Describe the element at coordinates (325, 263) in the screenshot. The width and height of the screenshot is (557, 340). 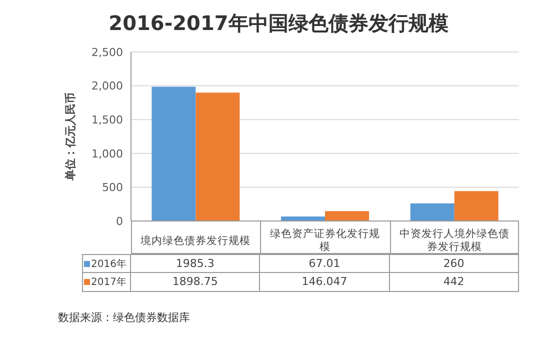
I see `data-label: 67.01` at that location.